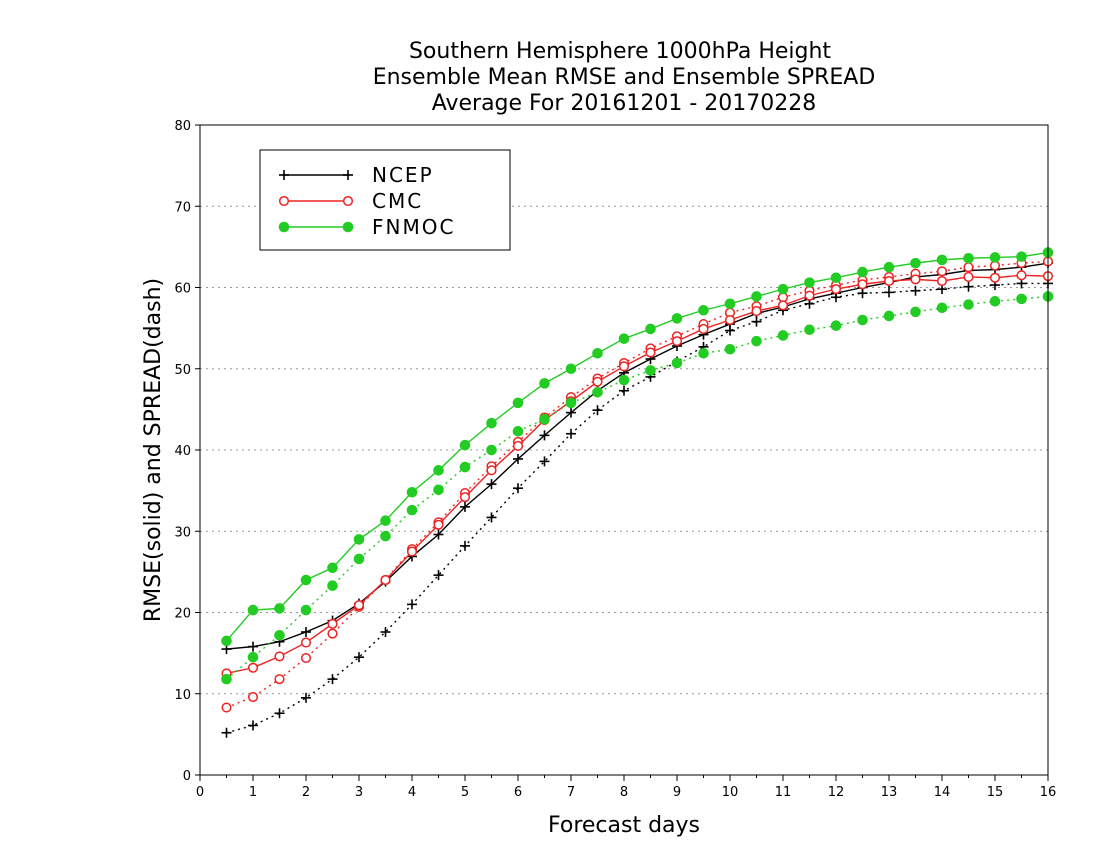 The width and height of the screenshot is (1100, 850). What do you see at coordinates (253, 792) in the screenshot?
I see `x-tick-label-1: 1` at bounding box center [253, 792].